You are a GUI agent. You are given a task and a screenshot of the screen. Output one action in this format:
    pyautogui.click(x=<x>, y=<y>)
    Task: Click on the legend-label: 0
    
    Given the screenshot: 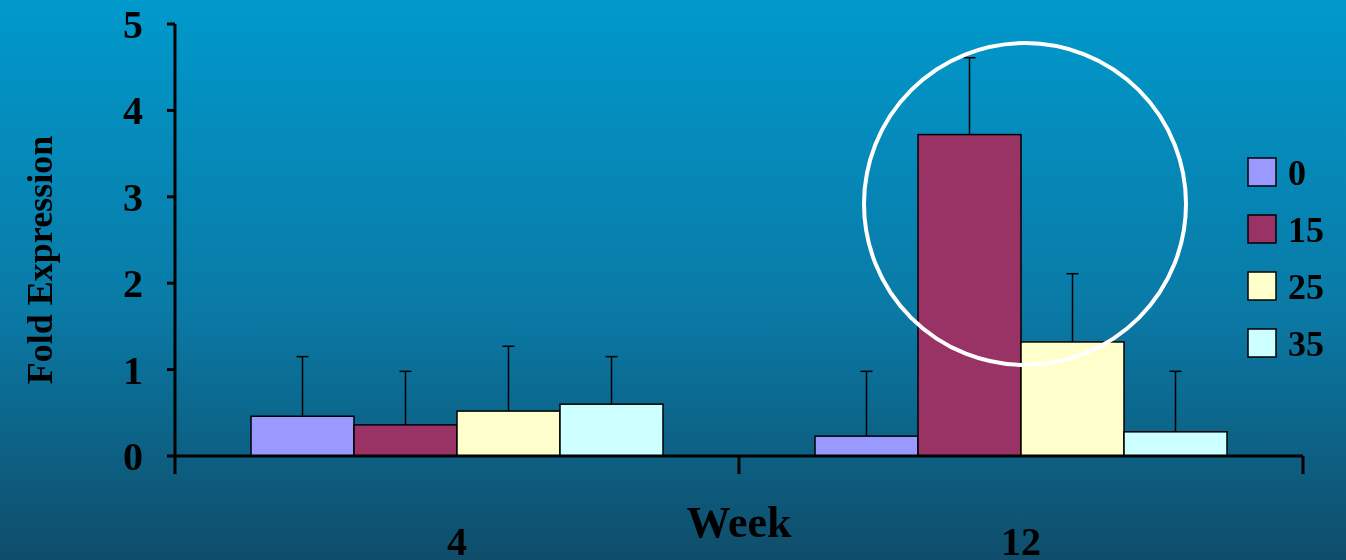 What is the action you would take?
    pyautogui.click(x=1297, y=172)
    